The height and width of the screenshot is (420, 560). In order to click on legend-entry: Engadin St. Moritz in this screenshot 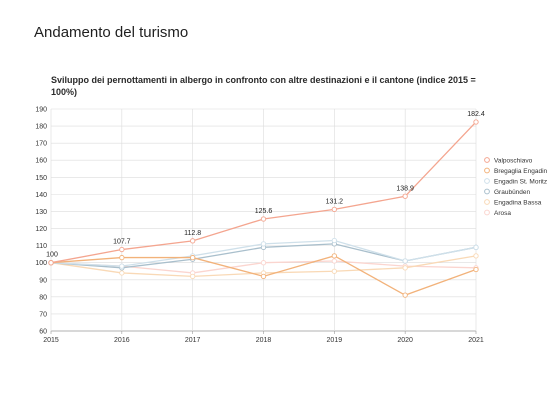, I will do `click(520, 181)`.